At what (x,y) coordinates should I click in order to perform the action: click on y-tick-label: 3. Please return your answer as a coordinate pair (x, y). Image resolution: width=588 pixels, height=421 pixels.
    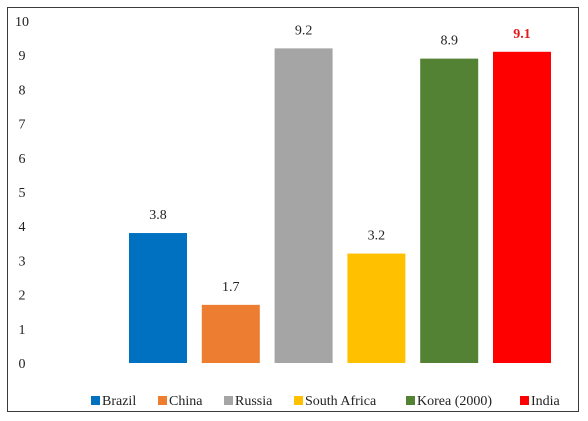
    Looking at the image, I should click on (22, 261).